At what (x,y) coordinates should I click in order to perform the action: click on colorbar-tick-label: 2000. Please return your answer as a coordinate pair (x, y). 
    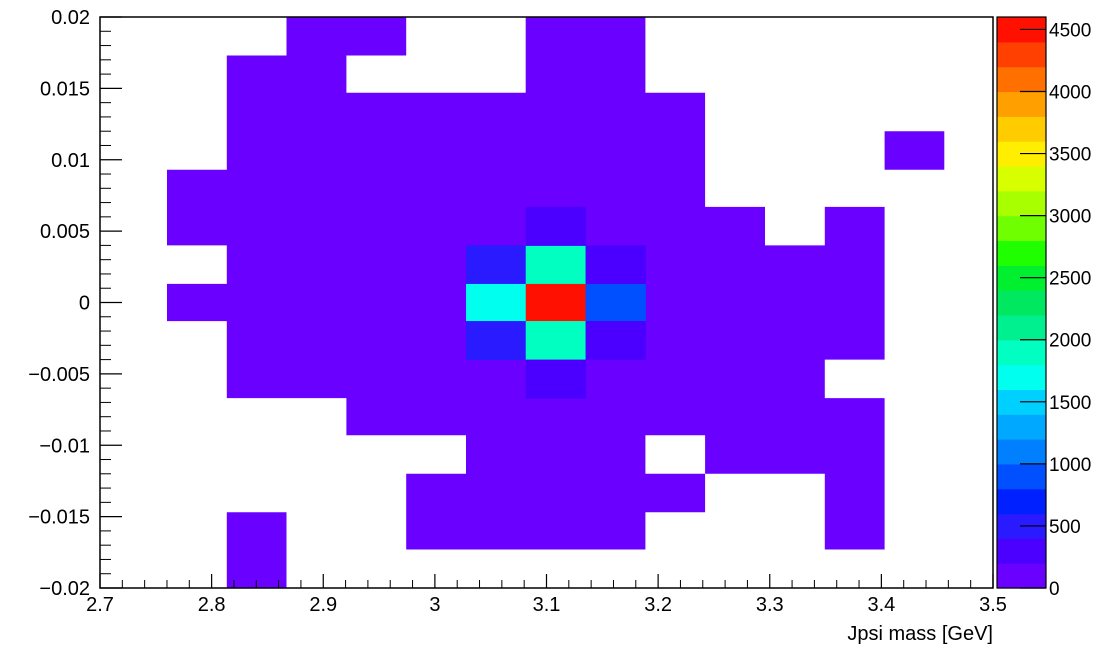
    Looking at the image, I should click on (1070, 341).